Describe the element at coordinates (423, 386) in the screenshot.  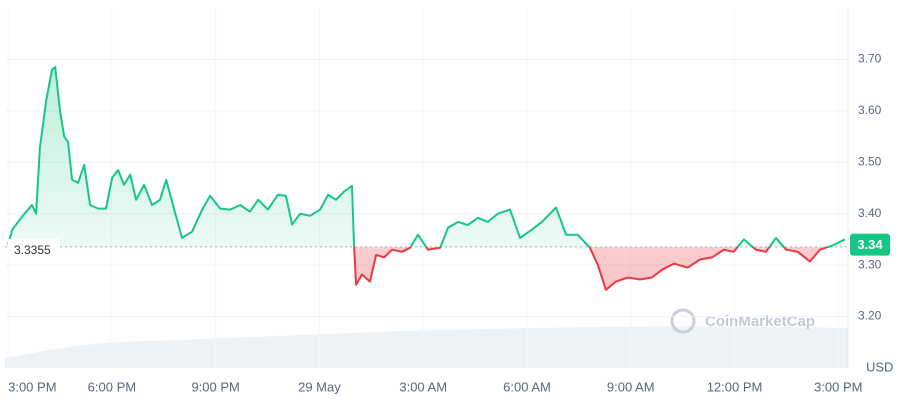
I see `x-tick-label: 3:00 AM` at that location.